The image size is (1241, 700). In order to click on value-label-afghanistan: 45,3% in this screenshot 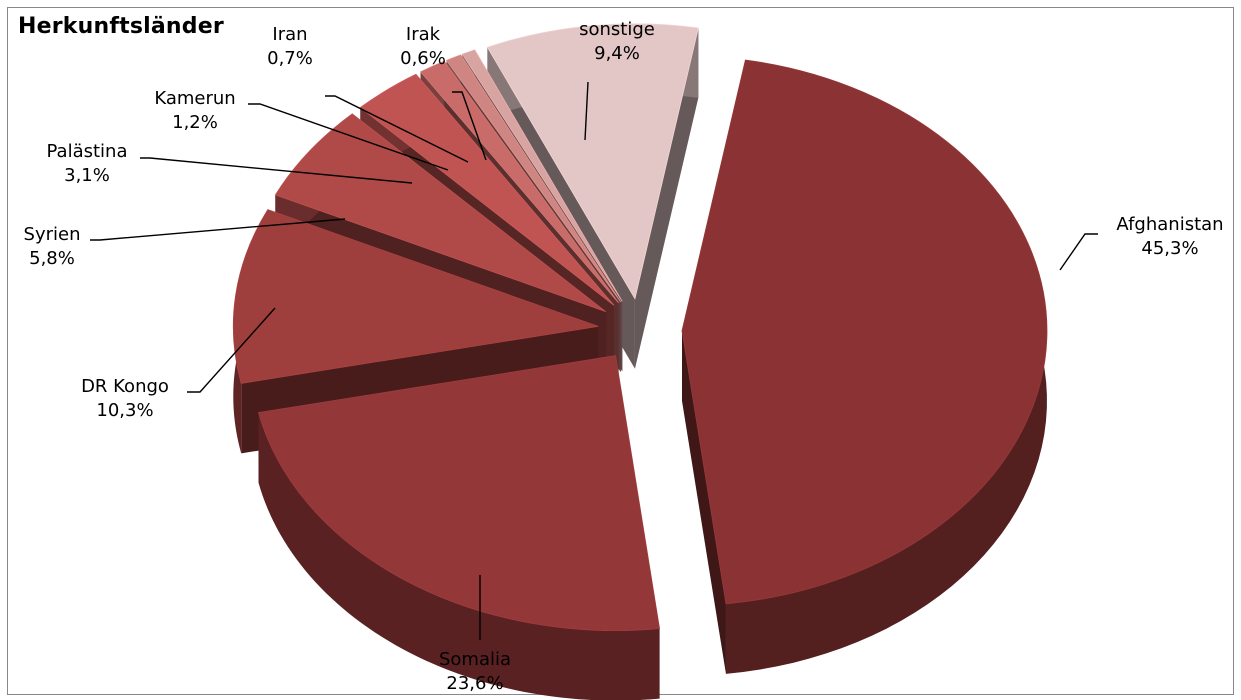, I will do `click(1169, 248)`.